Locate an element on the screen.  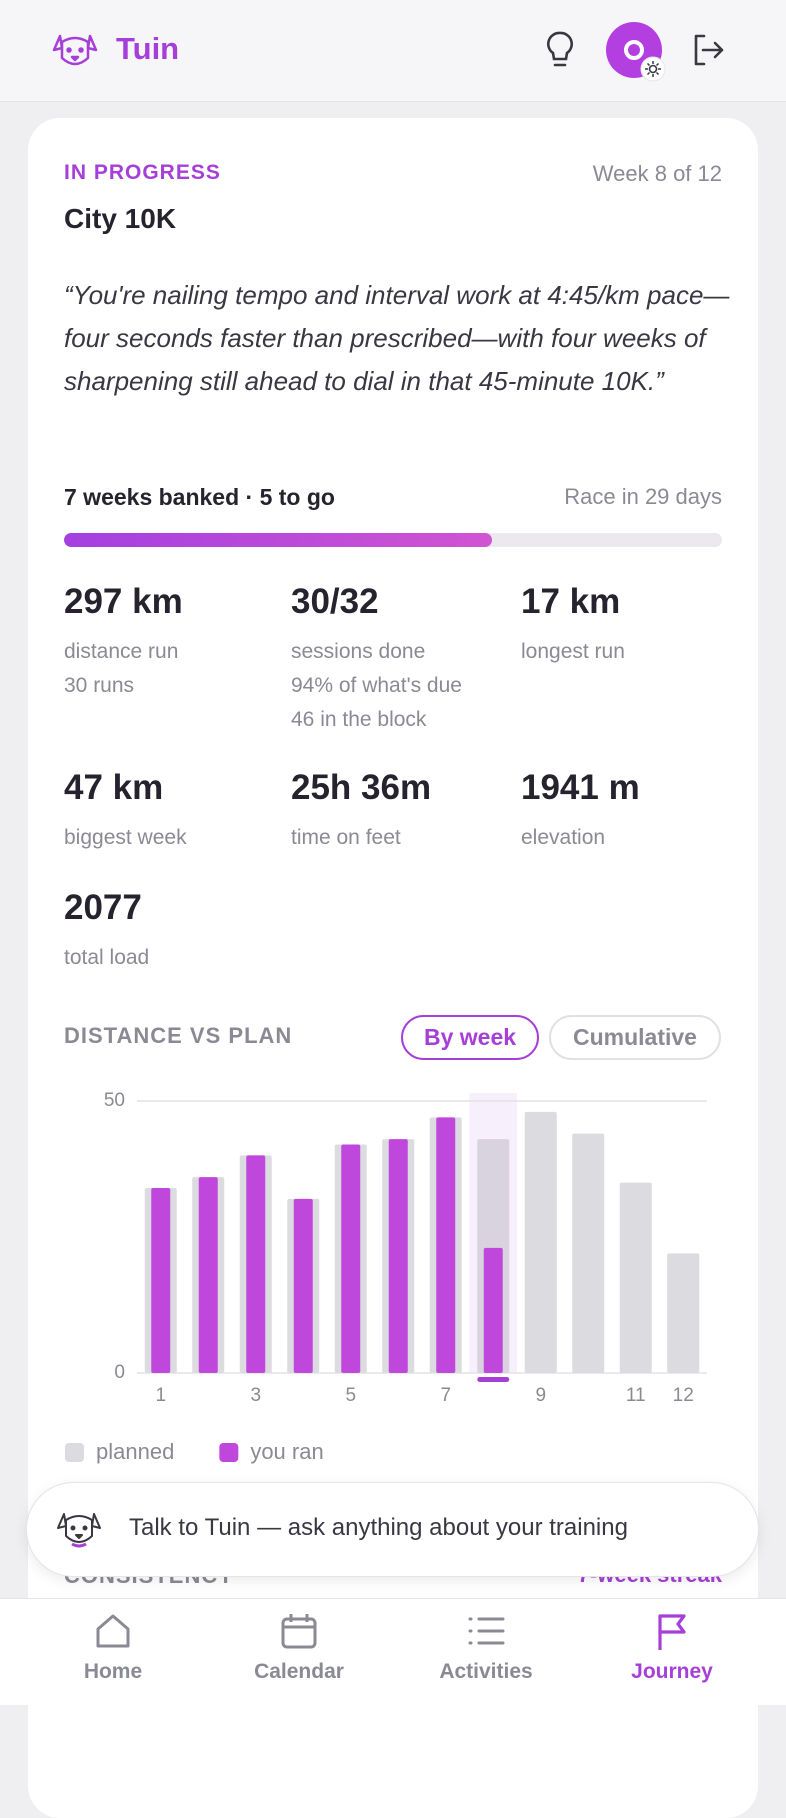
stat-label: distance run is located at coordinates (121, 651).